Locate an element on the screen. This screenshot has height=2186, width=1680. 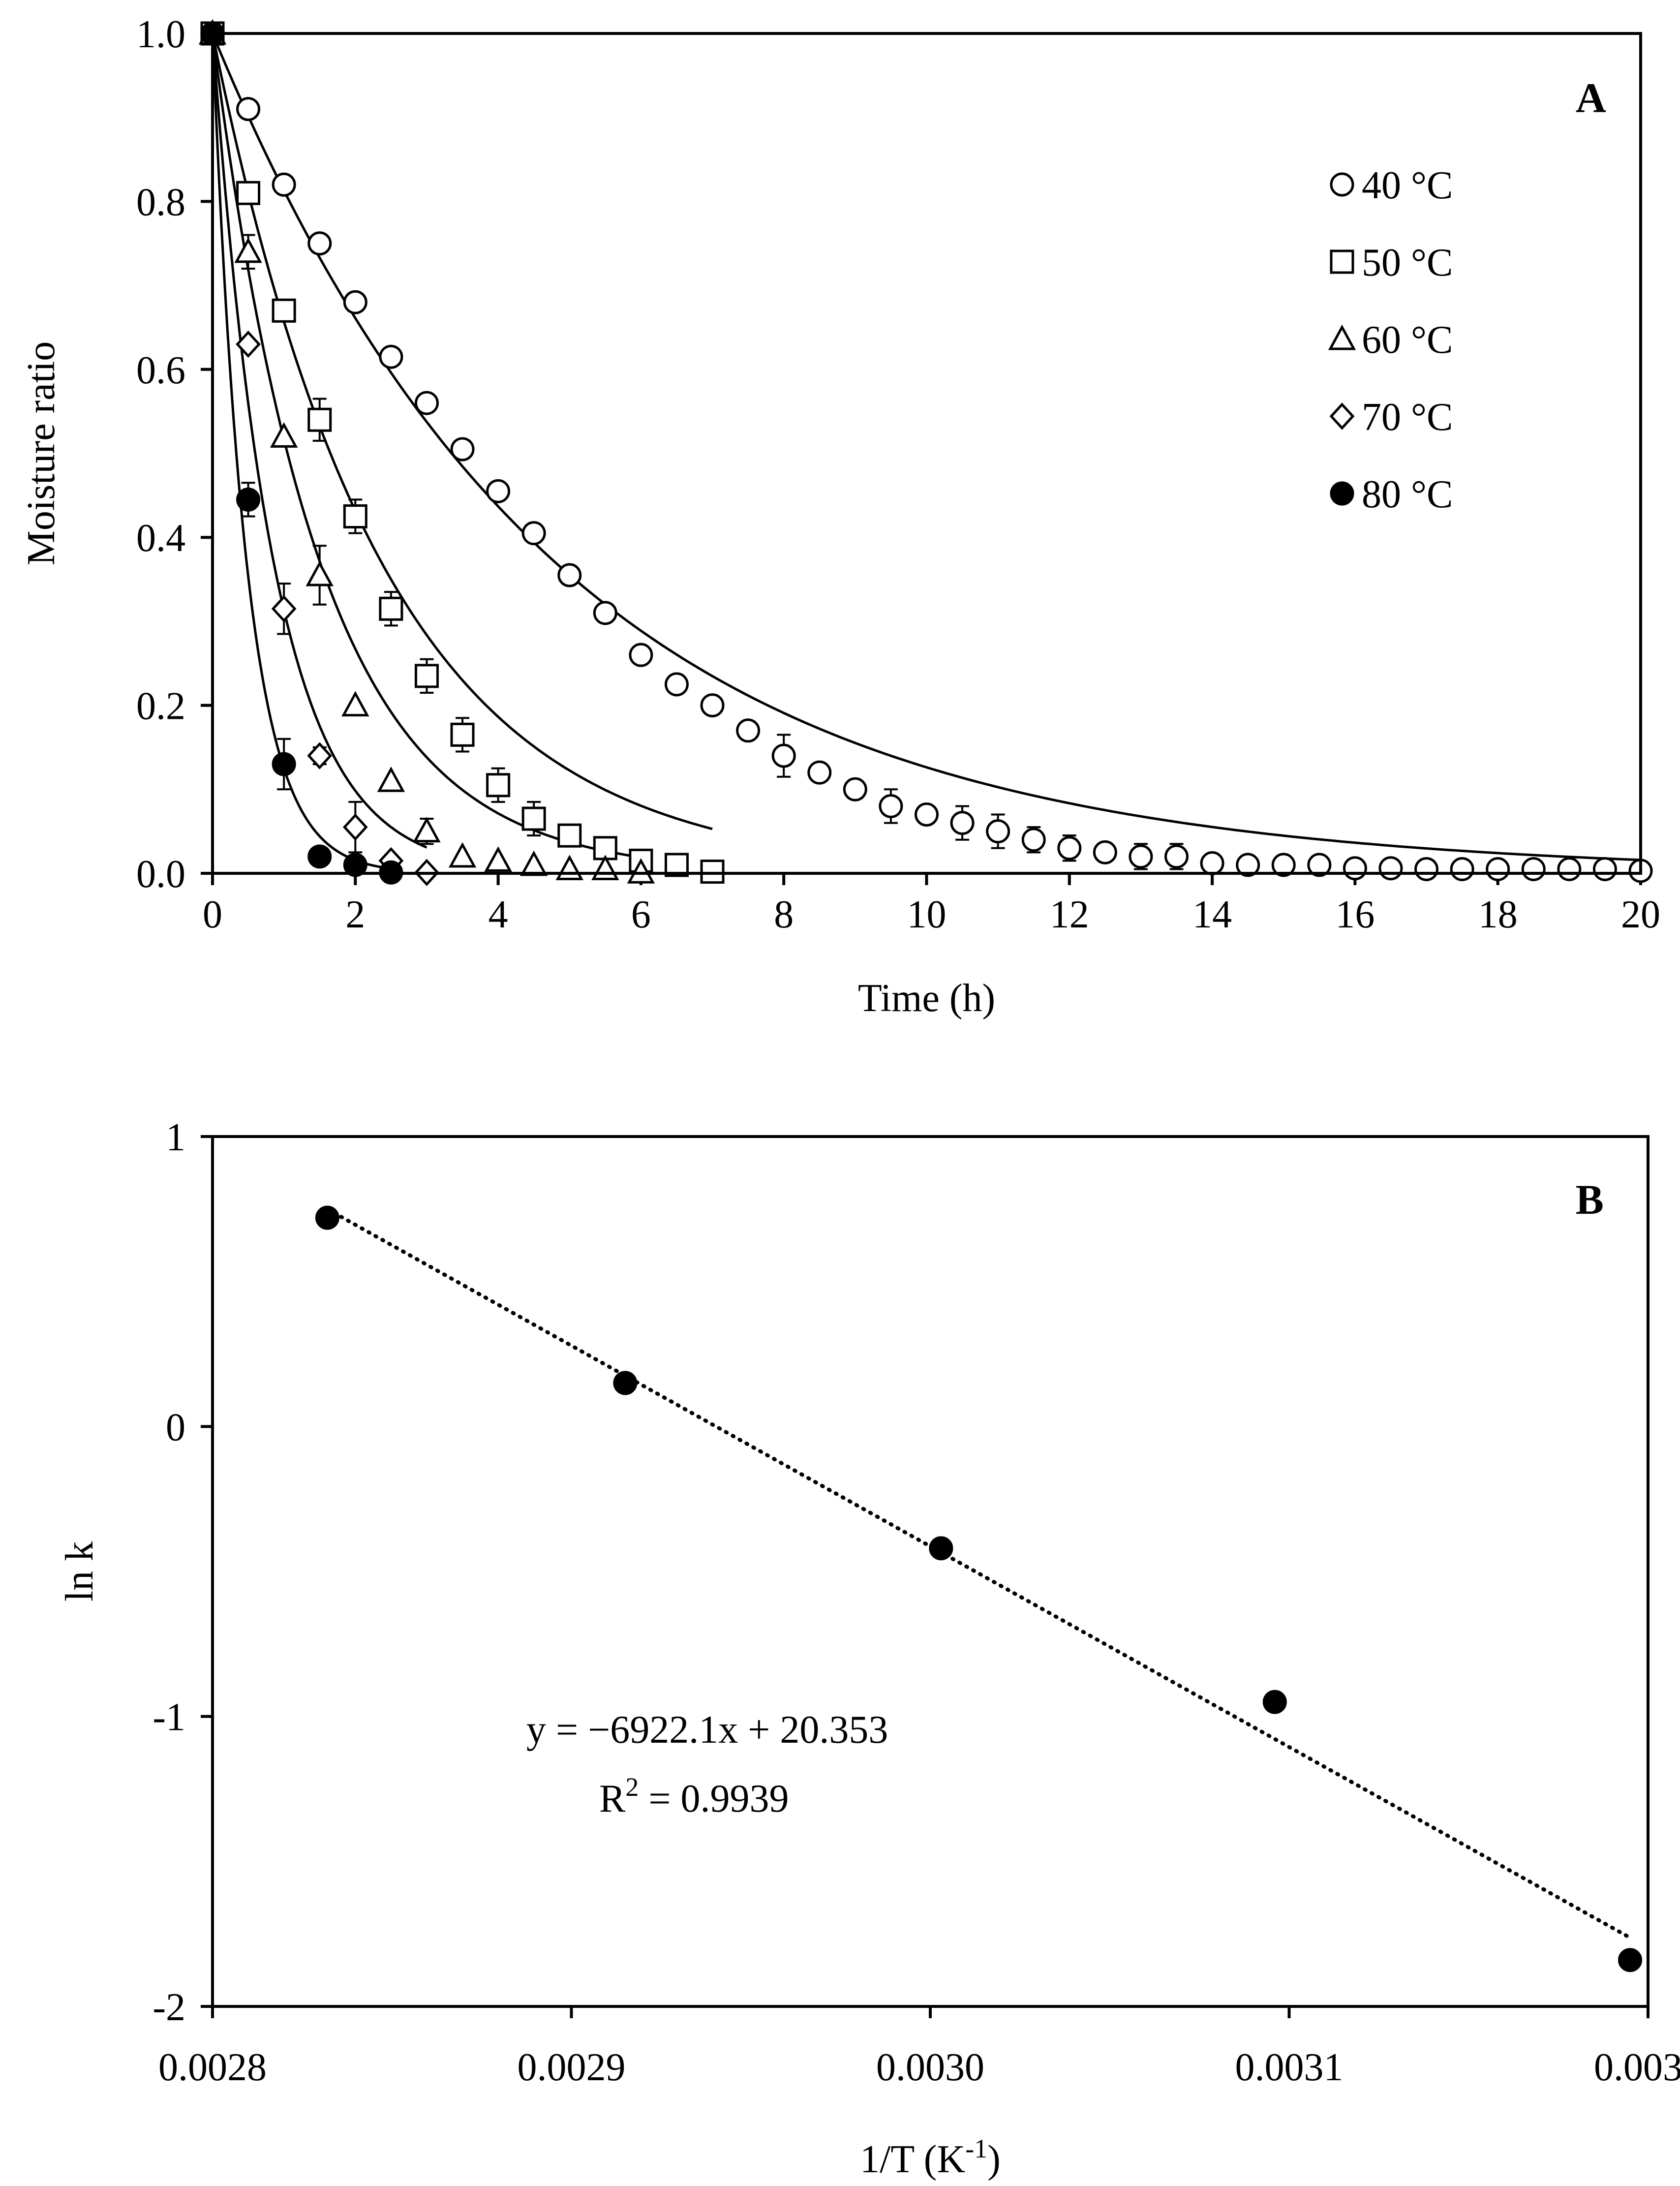
panel-a-x-tick-label: 16 is located at coordinates (1355, 914).